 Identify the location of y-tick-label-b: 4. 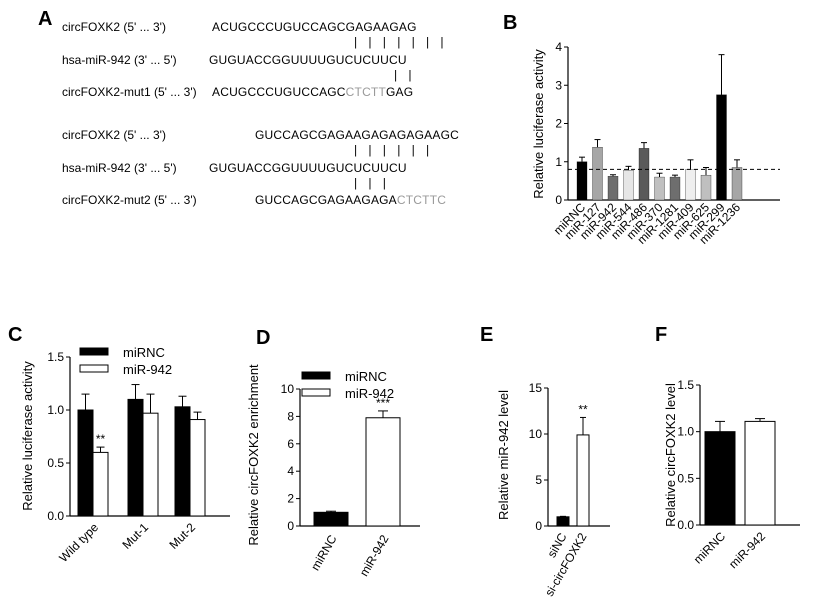
(558, 47).